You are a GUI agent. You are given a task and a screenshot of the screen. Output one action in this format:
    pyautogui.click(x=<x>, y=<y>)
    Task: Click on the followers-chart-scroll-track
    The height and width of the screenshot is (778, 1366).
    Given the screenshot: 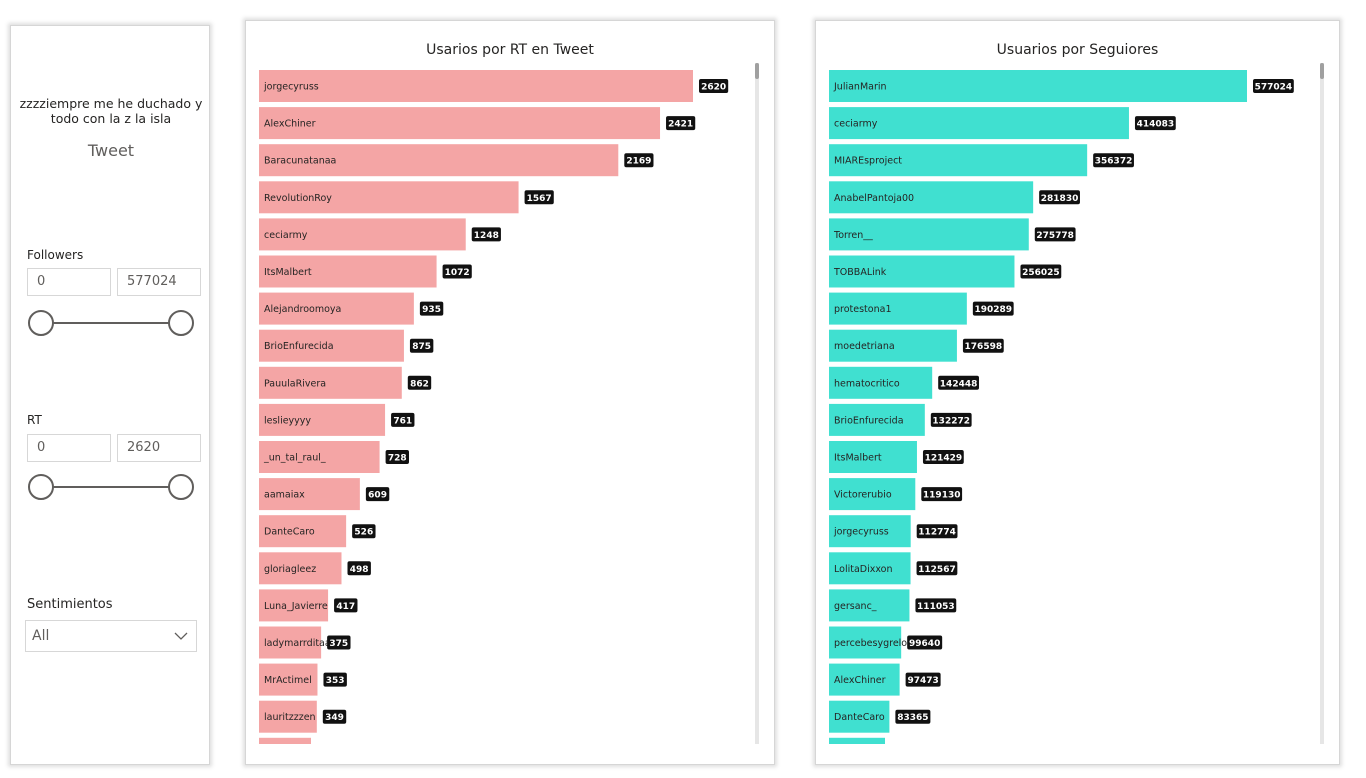 What is the action you would take?
    pyautogui.click(x=1322, y=403)
    